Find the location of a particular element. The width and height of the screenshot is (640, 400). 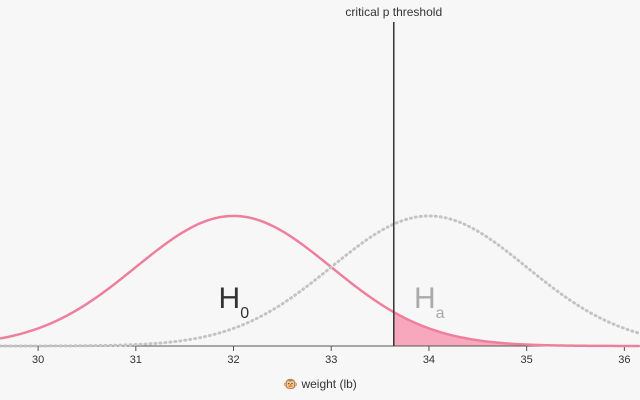

x-tick-label: 31 is located at coordinates (136, 360).